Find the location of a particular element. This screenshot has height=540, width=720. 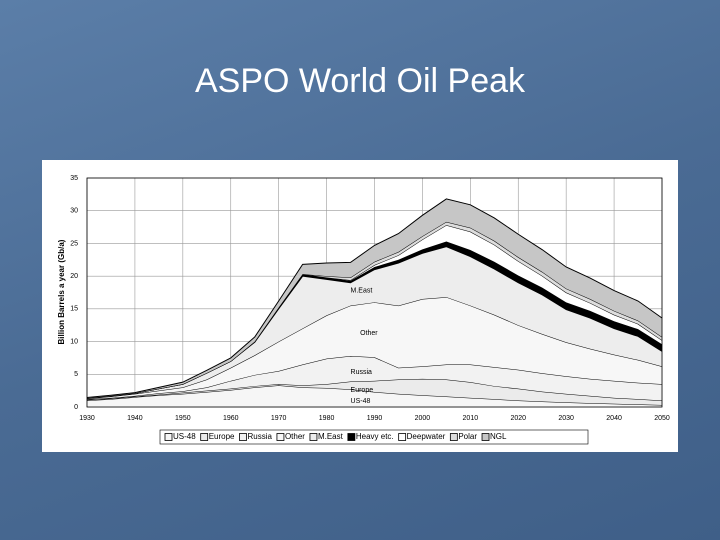

y-axis-label: Billion Barrels a year (Gb/a) is located at coordinates (61, 291).